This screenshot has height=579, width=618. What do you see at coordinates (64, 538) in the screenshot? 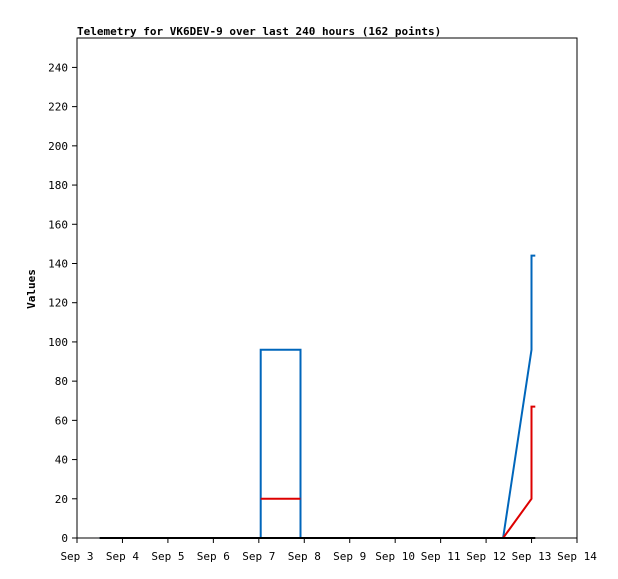
I see `y-tick-label: 0` at bounding box center [64, 538].